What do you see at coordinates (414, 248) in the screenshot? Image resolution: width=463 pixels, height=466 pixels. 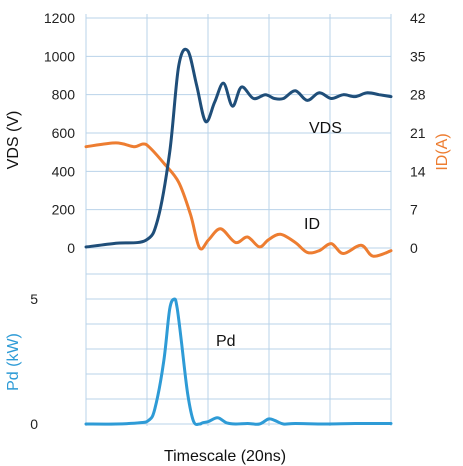 I see `id-tick-label: 0` at bounding box center [414, 248].